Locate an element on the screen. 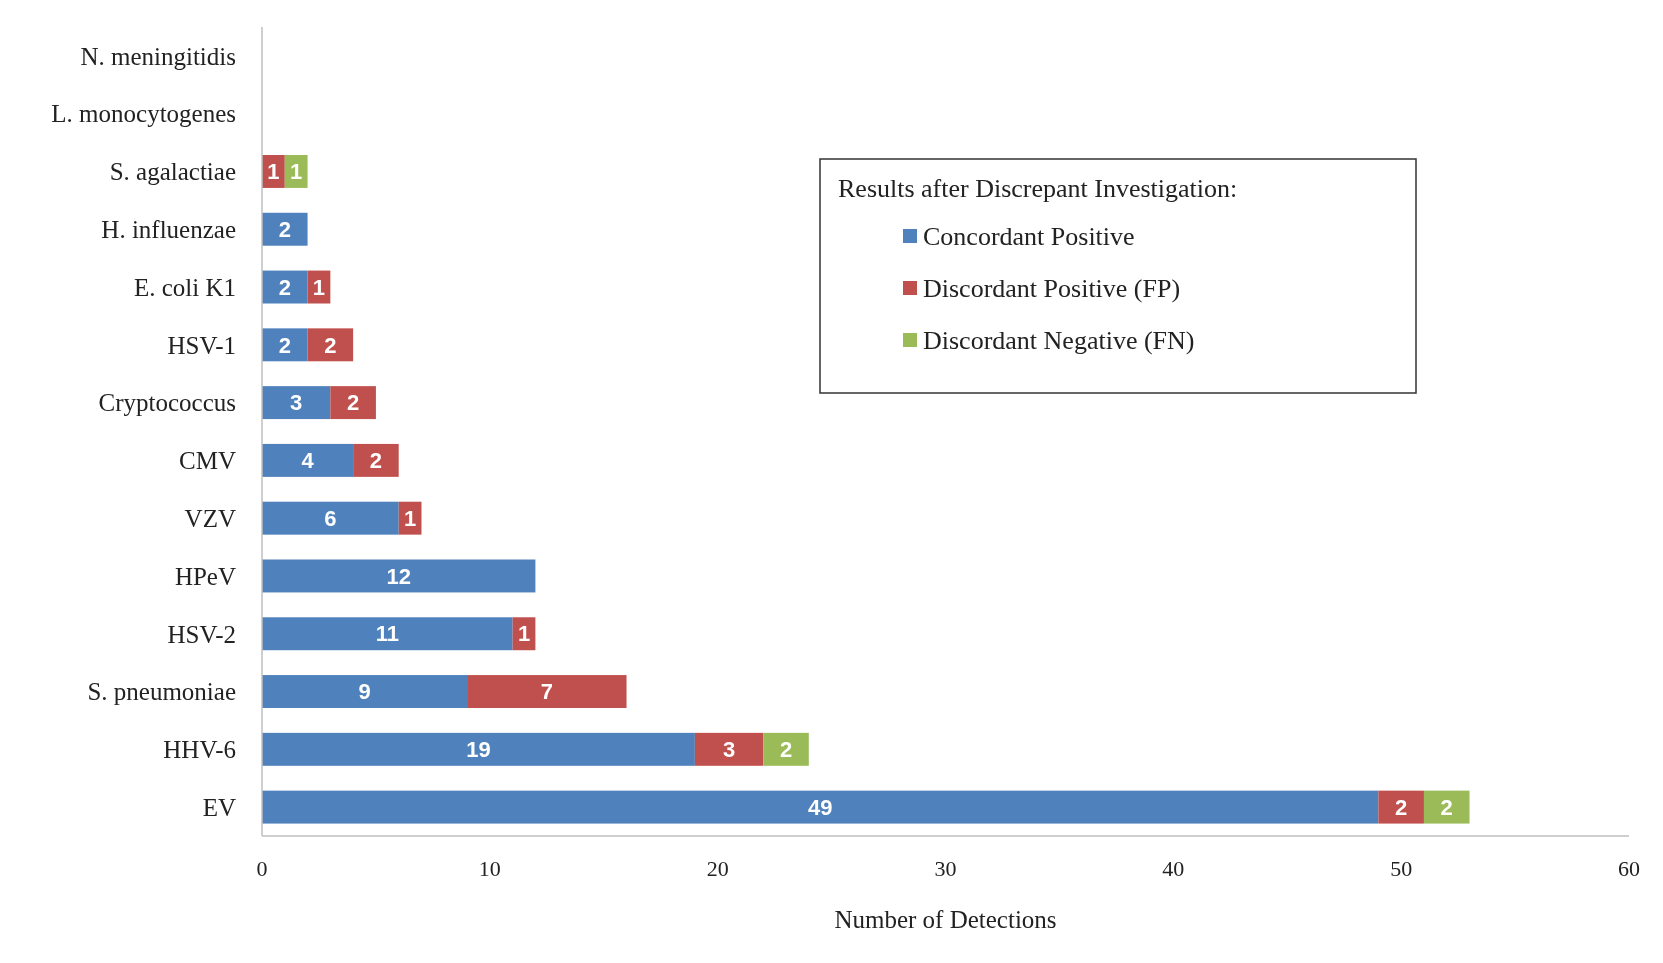  data-label: 9 is located at coordinates (364, 692).